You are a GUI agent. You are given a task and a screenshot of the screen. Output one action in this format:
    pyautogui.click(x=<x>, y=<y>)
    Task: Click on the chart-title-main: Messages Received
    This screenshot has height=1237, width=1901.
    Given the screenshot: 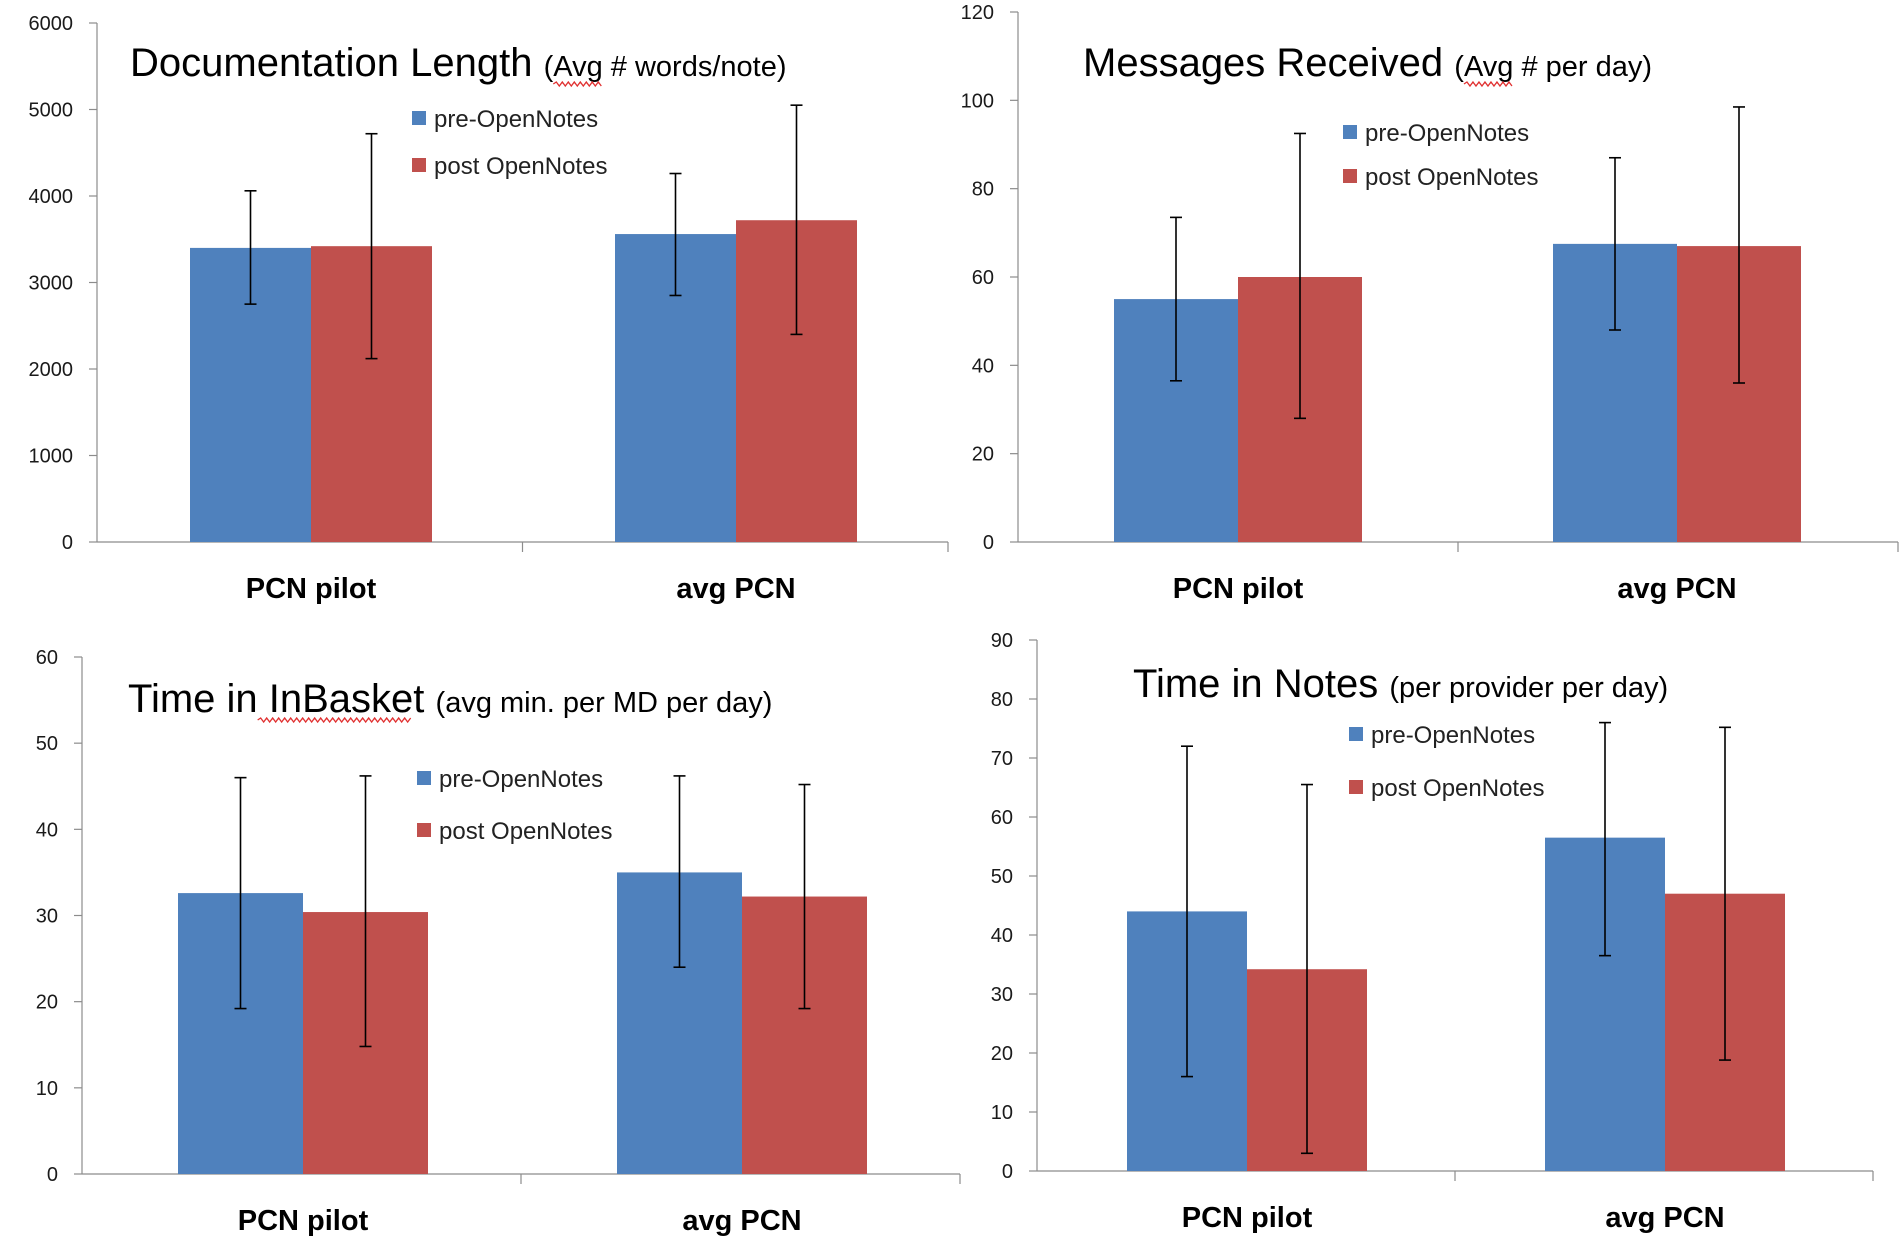 What is the action you would take?
    pyautogui.click(x=1268, y=63)
    